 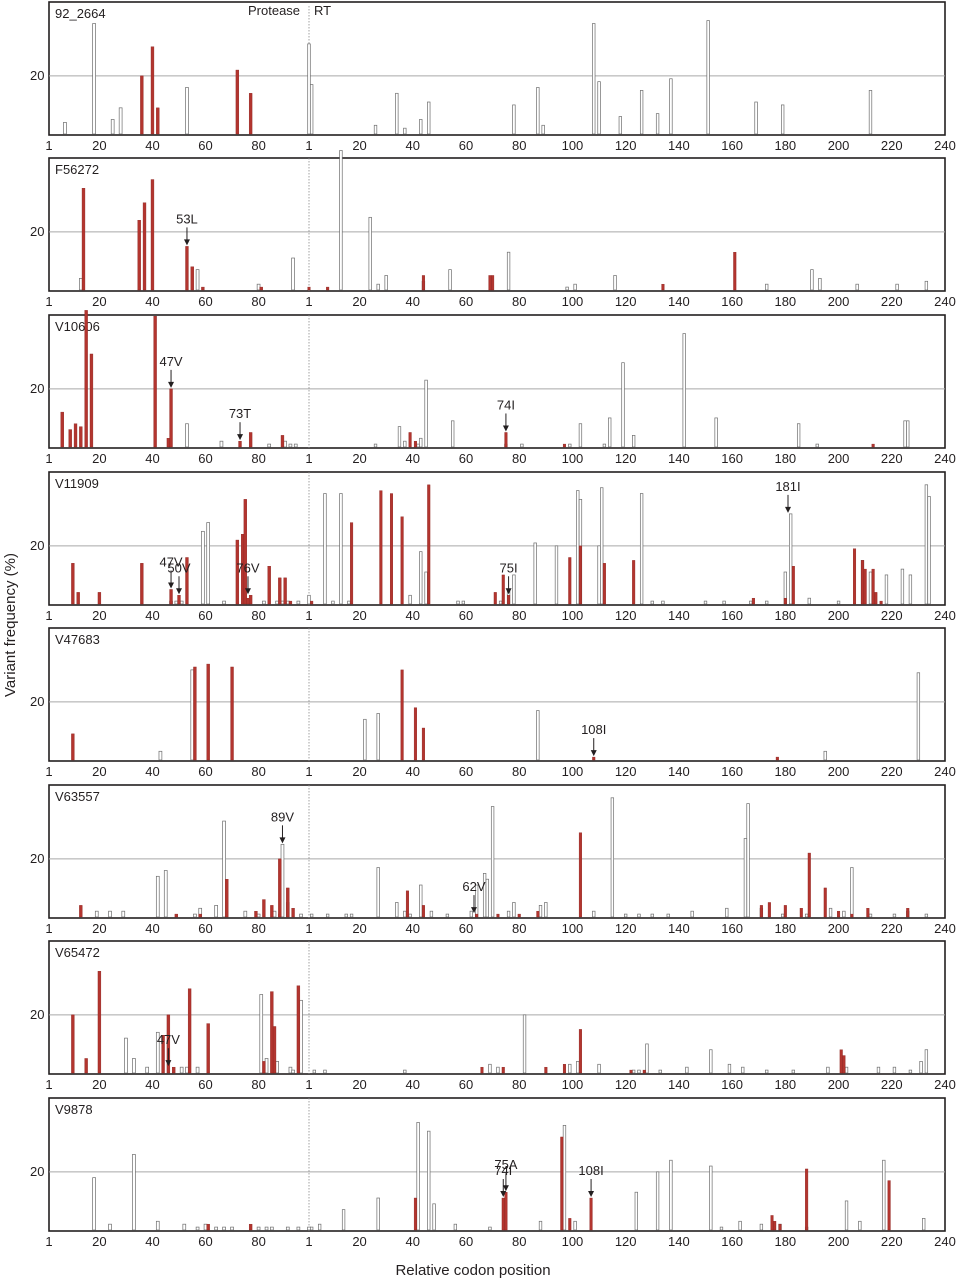 What do you see at coordinates (359, 1241) in the screenshot?
I see `tick-label-rt-20: 20` at bounding box center [359, 1241].